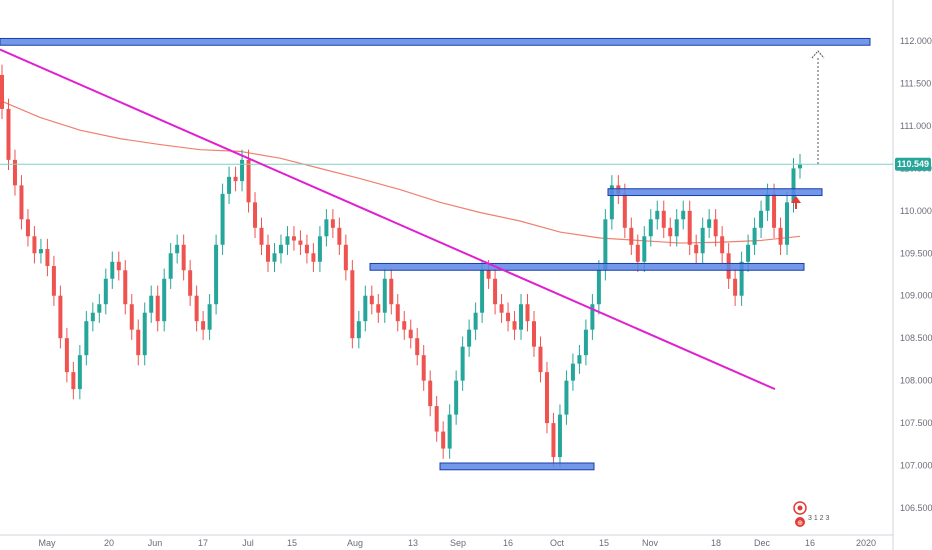 Image resolution: width=932 pixels, height=550 pixels. What do you see at coordinates (413, 543) in the screenshot?
I see `time-tick: 13` at bounding box center [413, 543].